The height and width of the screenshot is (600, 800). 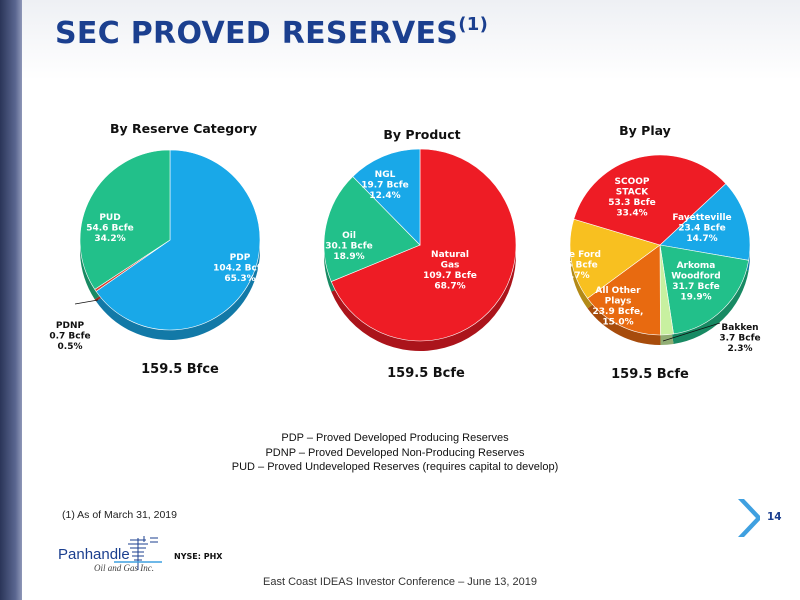 I want to click on pie-slice-oil, so click(x=372, y=229).